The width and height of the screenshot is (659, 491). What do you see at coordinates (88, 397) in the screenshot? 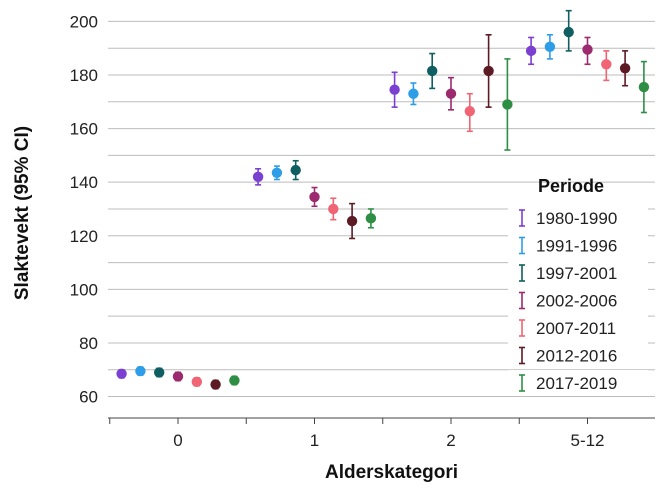
I see `y-tick-label: 60` at bounding box center [88, 397].